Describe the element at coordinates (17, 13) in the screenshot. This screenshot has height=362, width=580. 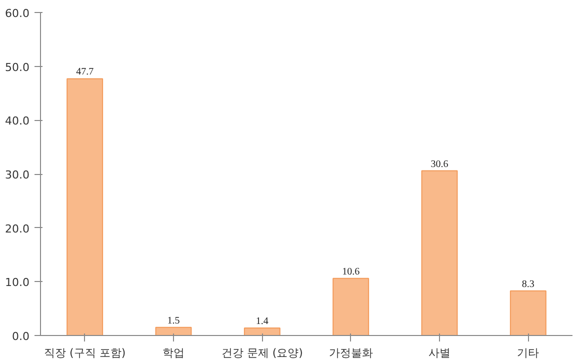
I see `y-tick-label: 60.0` at that location.